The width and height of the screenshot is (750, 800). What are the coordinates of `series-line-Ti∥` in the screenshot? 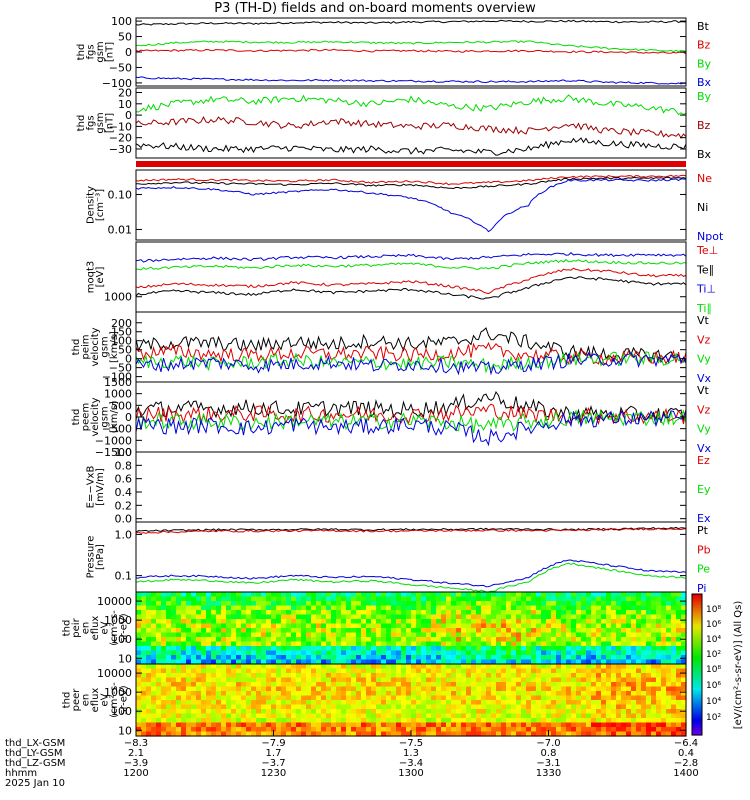 It's located at (411, 264).